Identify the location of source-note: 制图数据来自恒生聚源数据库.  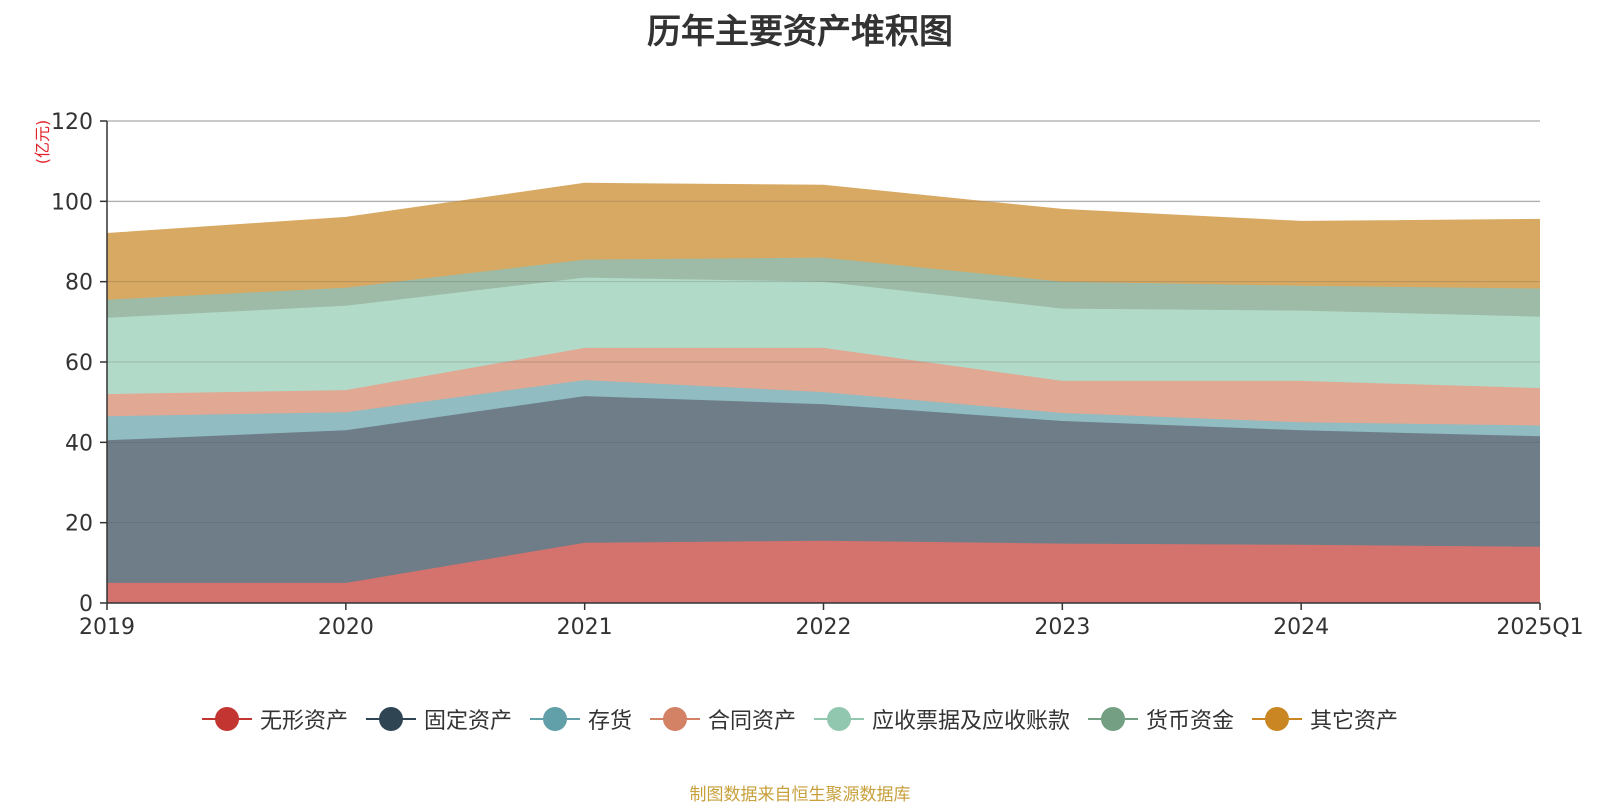
(800, 795).